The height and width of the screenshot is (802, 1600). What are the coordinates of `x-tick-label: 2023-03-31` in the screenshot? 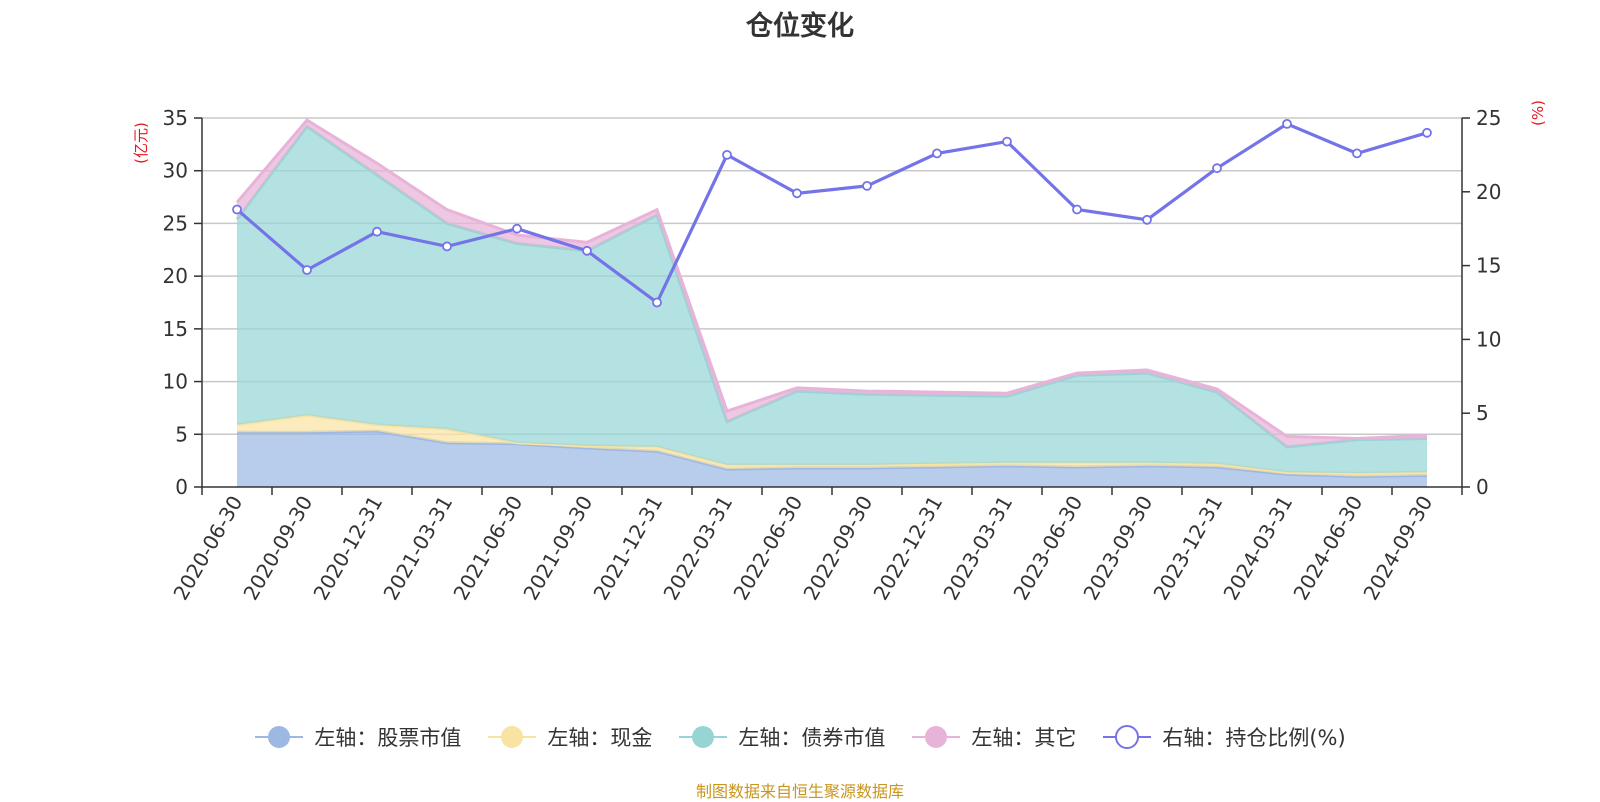 It's located at (977, 548).